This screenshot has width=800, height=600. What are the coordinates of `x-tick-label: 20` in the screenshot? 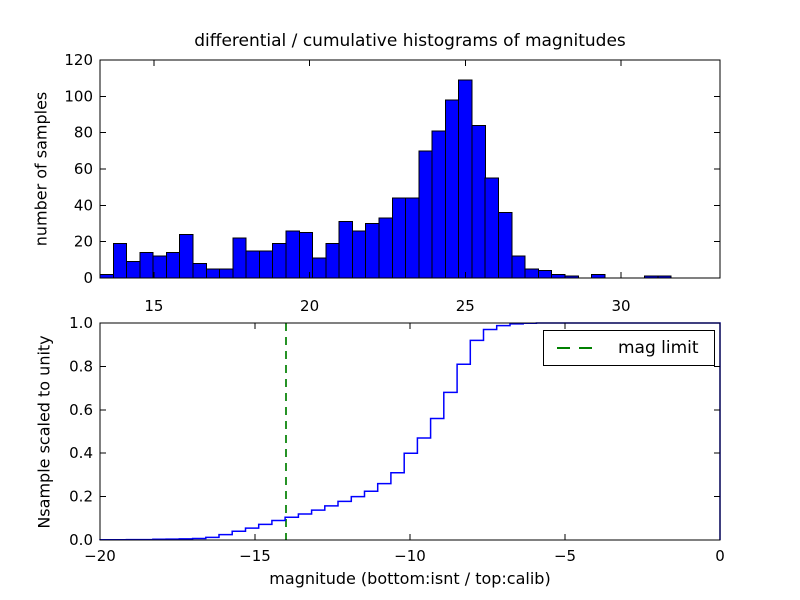 It's located at (309, 306).